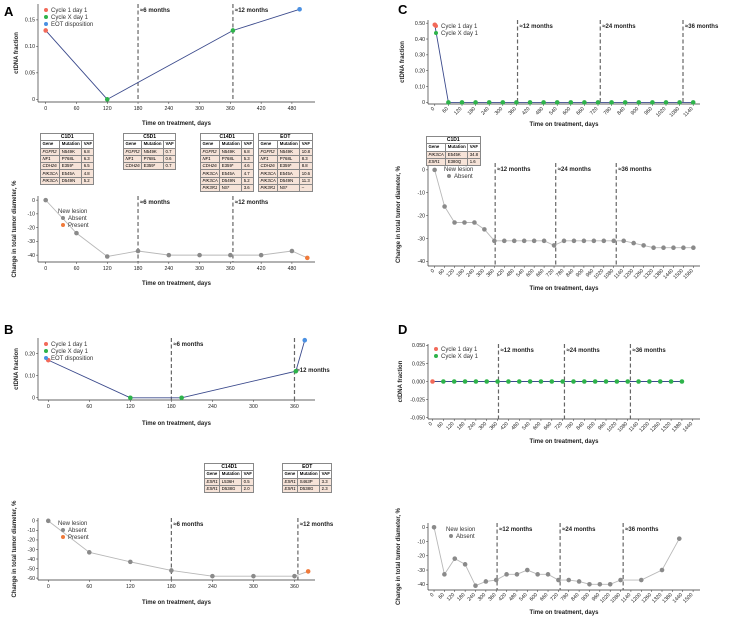 The height and width of the screenshot is (642, 738). I want to click on x-tick-label: 1260, so click(647, 598).